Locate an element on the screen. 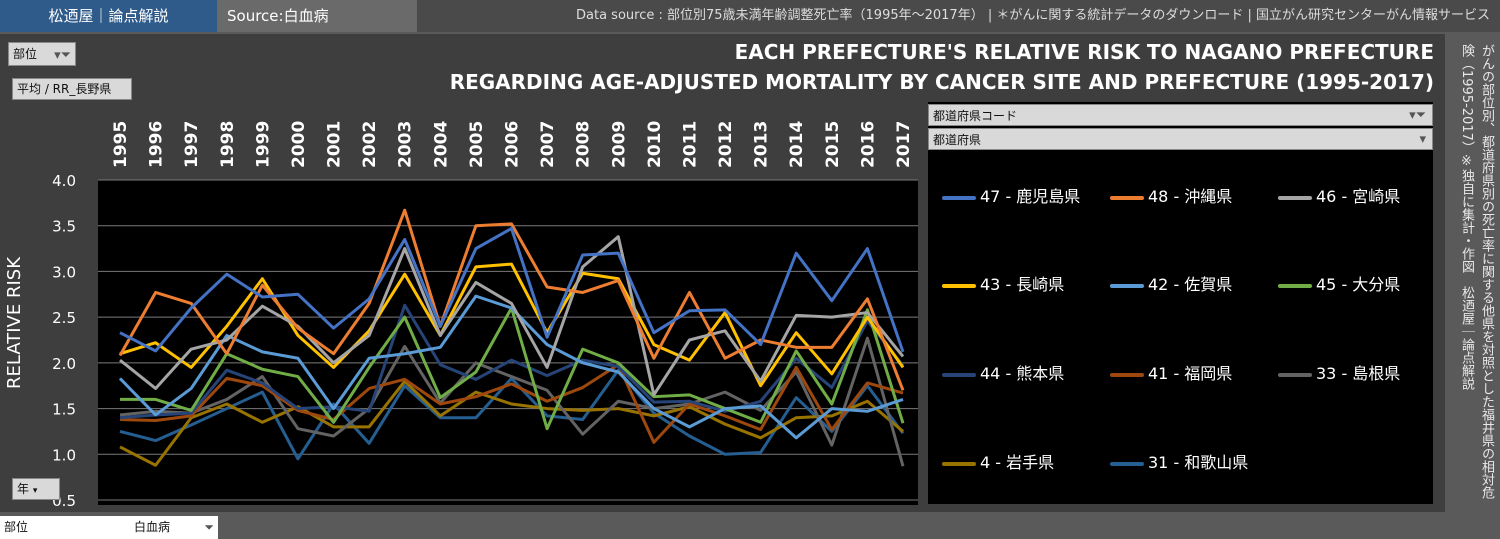  right-strip is located at coordinates (1472, 273).